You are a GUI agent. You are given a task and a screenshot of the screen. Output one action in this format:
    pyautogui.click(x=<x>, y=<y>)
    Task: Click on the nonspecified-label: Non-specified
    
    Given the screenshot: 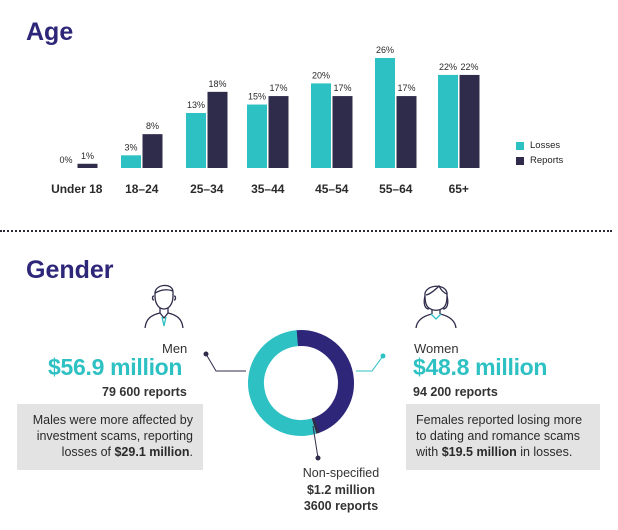 What is the action you would take?
    pyautogui.click(x=341, y=473)
    